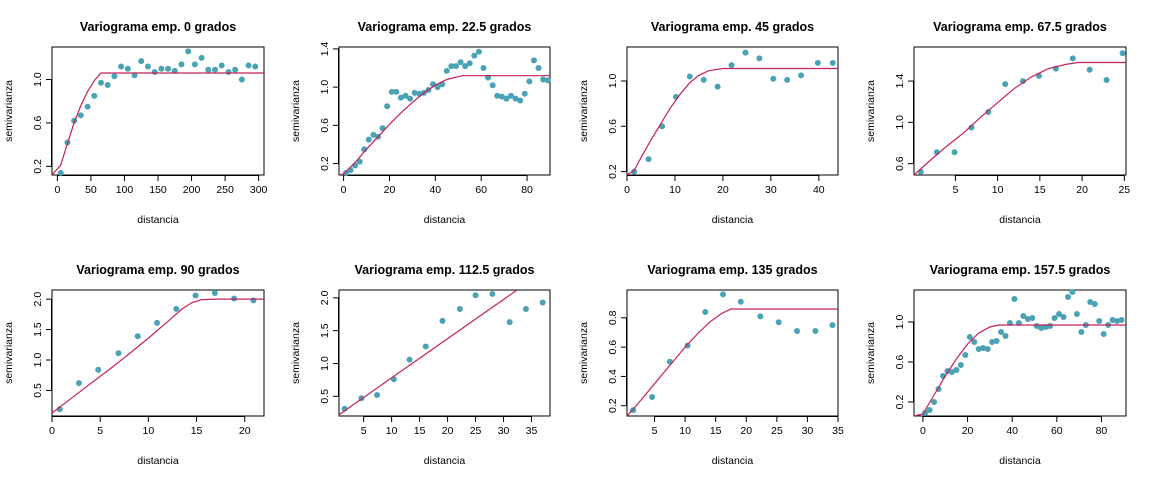 The width and height of the screenshot is (1152, 480). What do you see at coordinates (1020, 270) in the screenshot?
I see `panel-title: Variograma emp. 157.5 grados` at bounding box center [1020, 270].